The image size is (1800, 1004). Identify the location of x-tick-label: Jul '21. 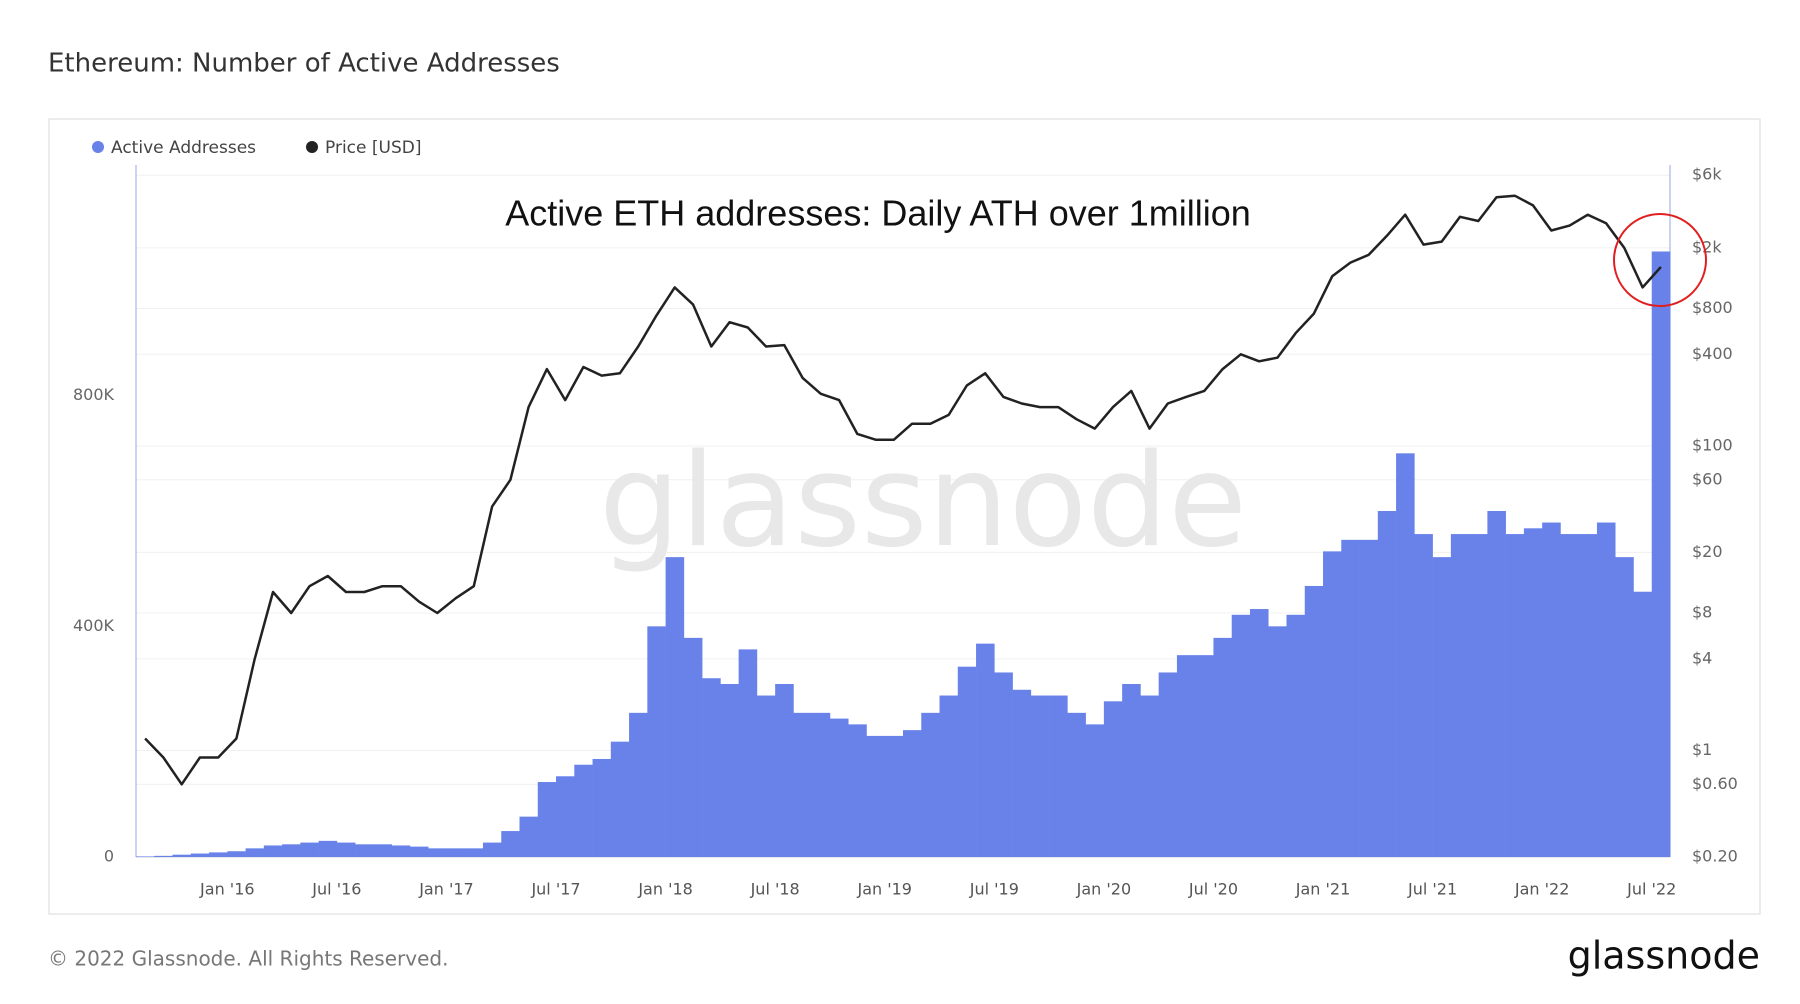
(1432, 889).